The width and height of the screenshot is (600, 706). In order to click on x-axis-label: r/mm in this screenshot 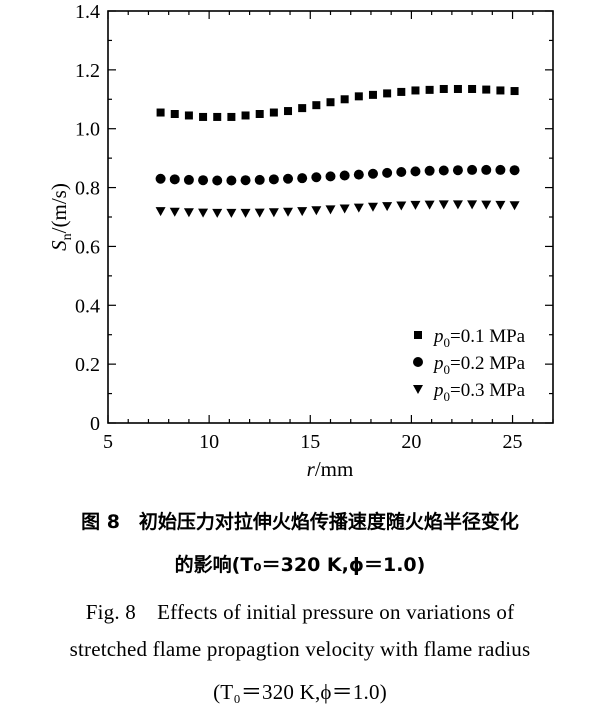, I will do `click(330, 469)`.